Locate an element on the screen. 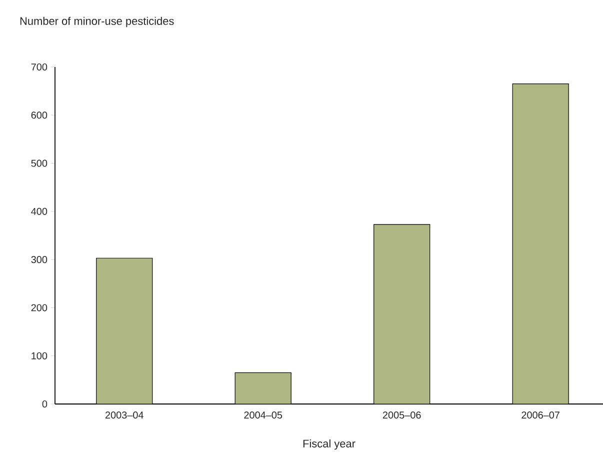  y-tick-label: 400 is located at coordinates (39, 211).